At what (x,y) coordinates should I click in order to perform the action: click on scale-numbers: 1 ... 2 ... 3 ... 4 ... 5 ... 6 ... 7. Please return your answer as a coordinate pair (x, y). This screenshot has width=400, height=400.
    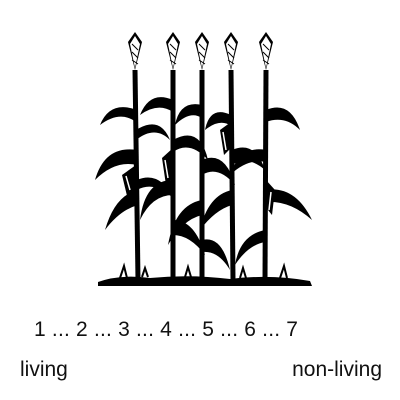
    Looking at the image, I should click on (166, 330).